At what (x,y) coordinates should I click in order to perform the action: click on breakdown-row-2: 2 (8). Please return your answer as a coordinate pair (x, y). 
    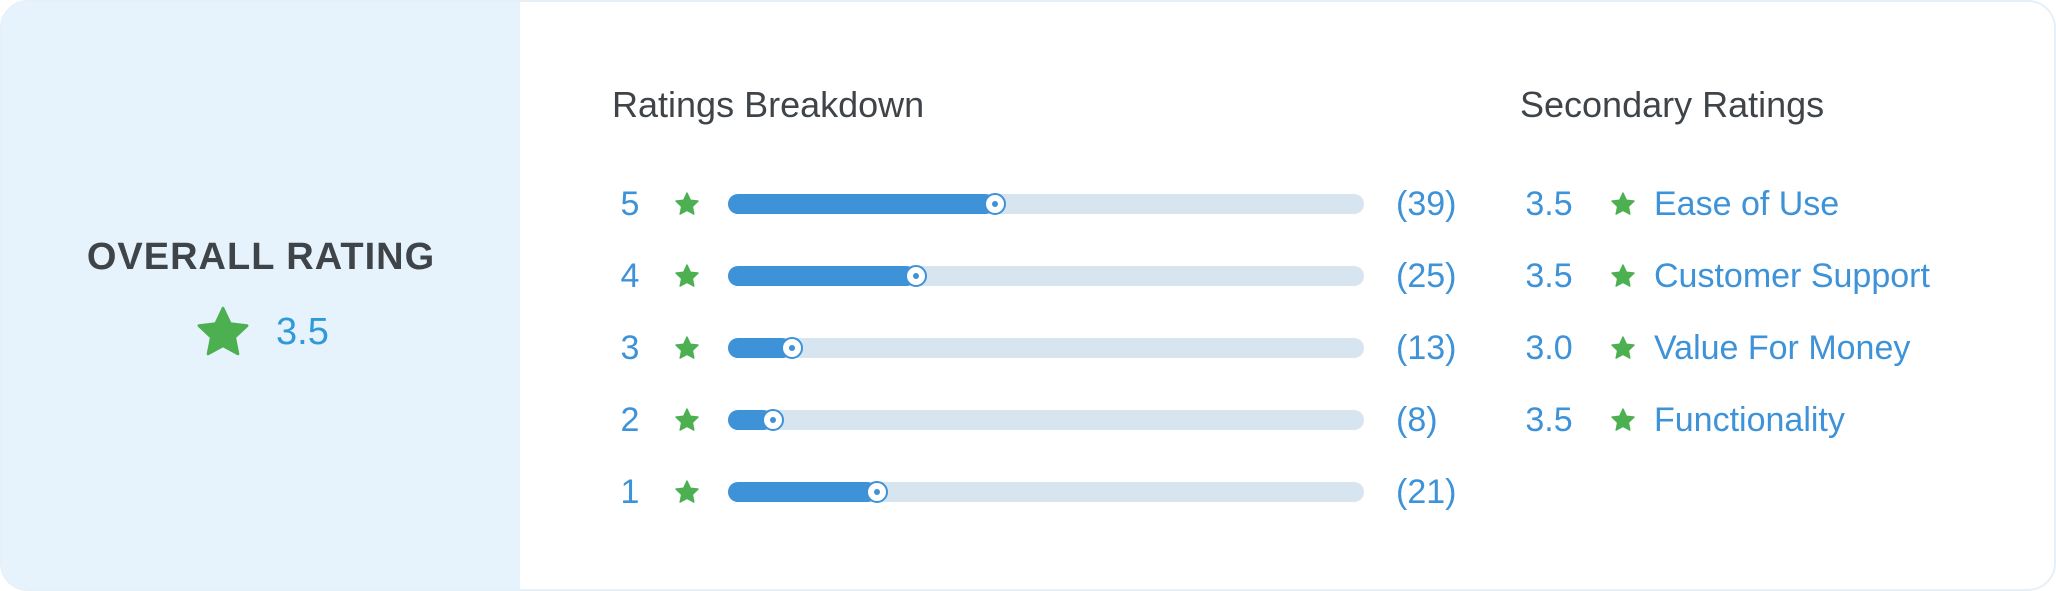
    Looking at the image, I should click on (1040, 420).